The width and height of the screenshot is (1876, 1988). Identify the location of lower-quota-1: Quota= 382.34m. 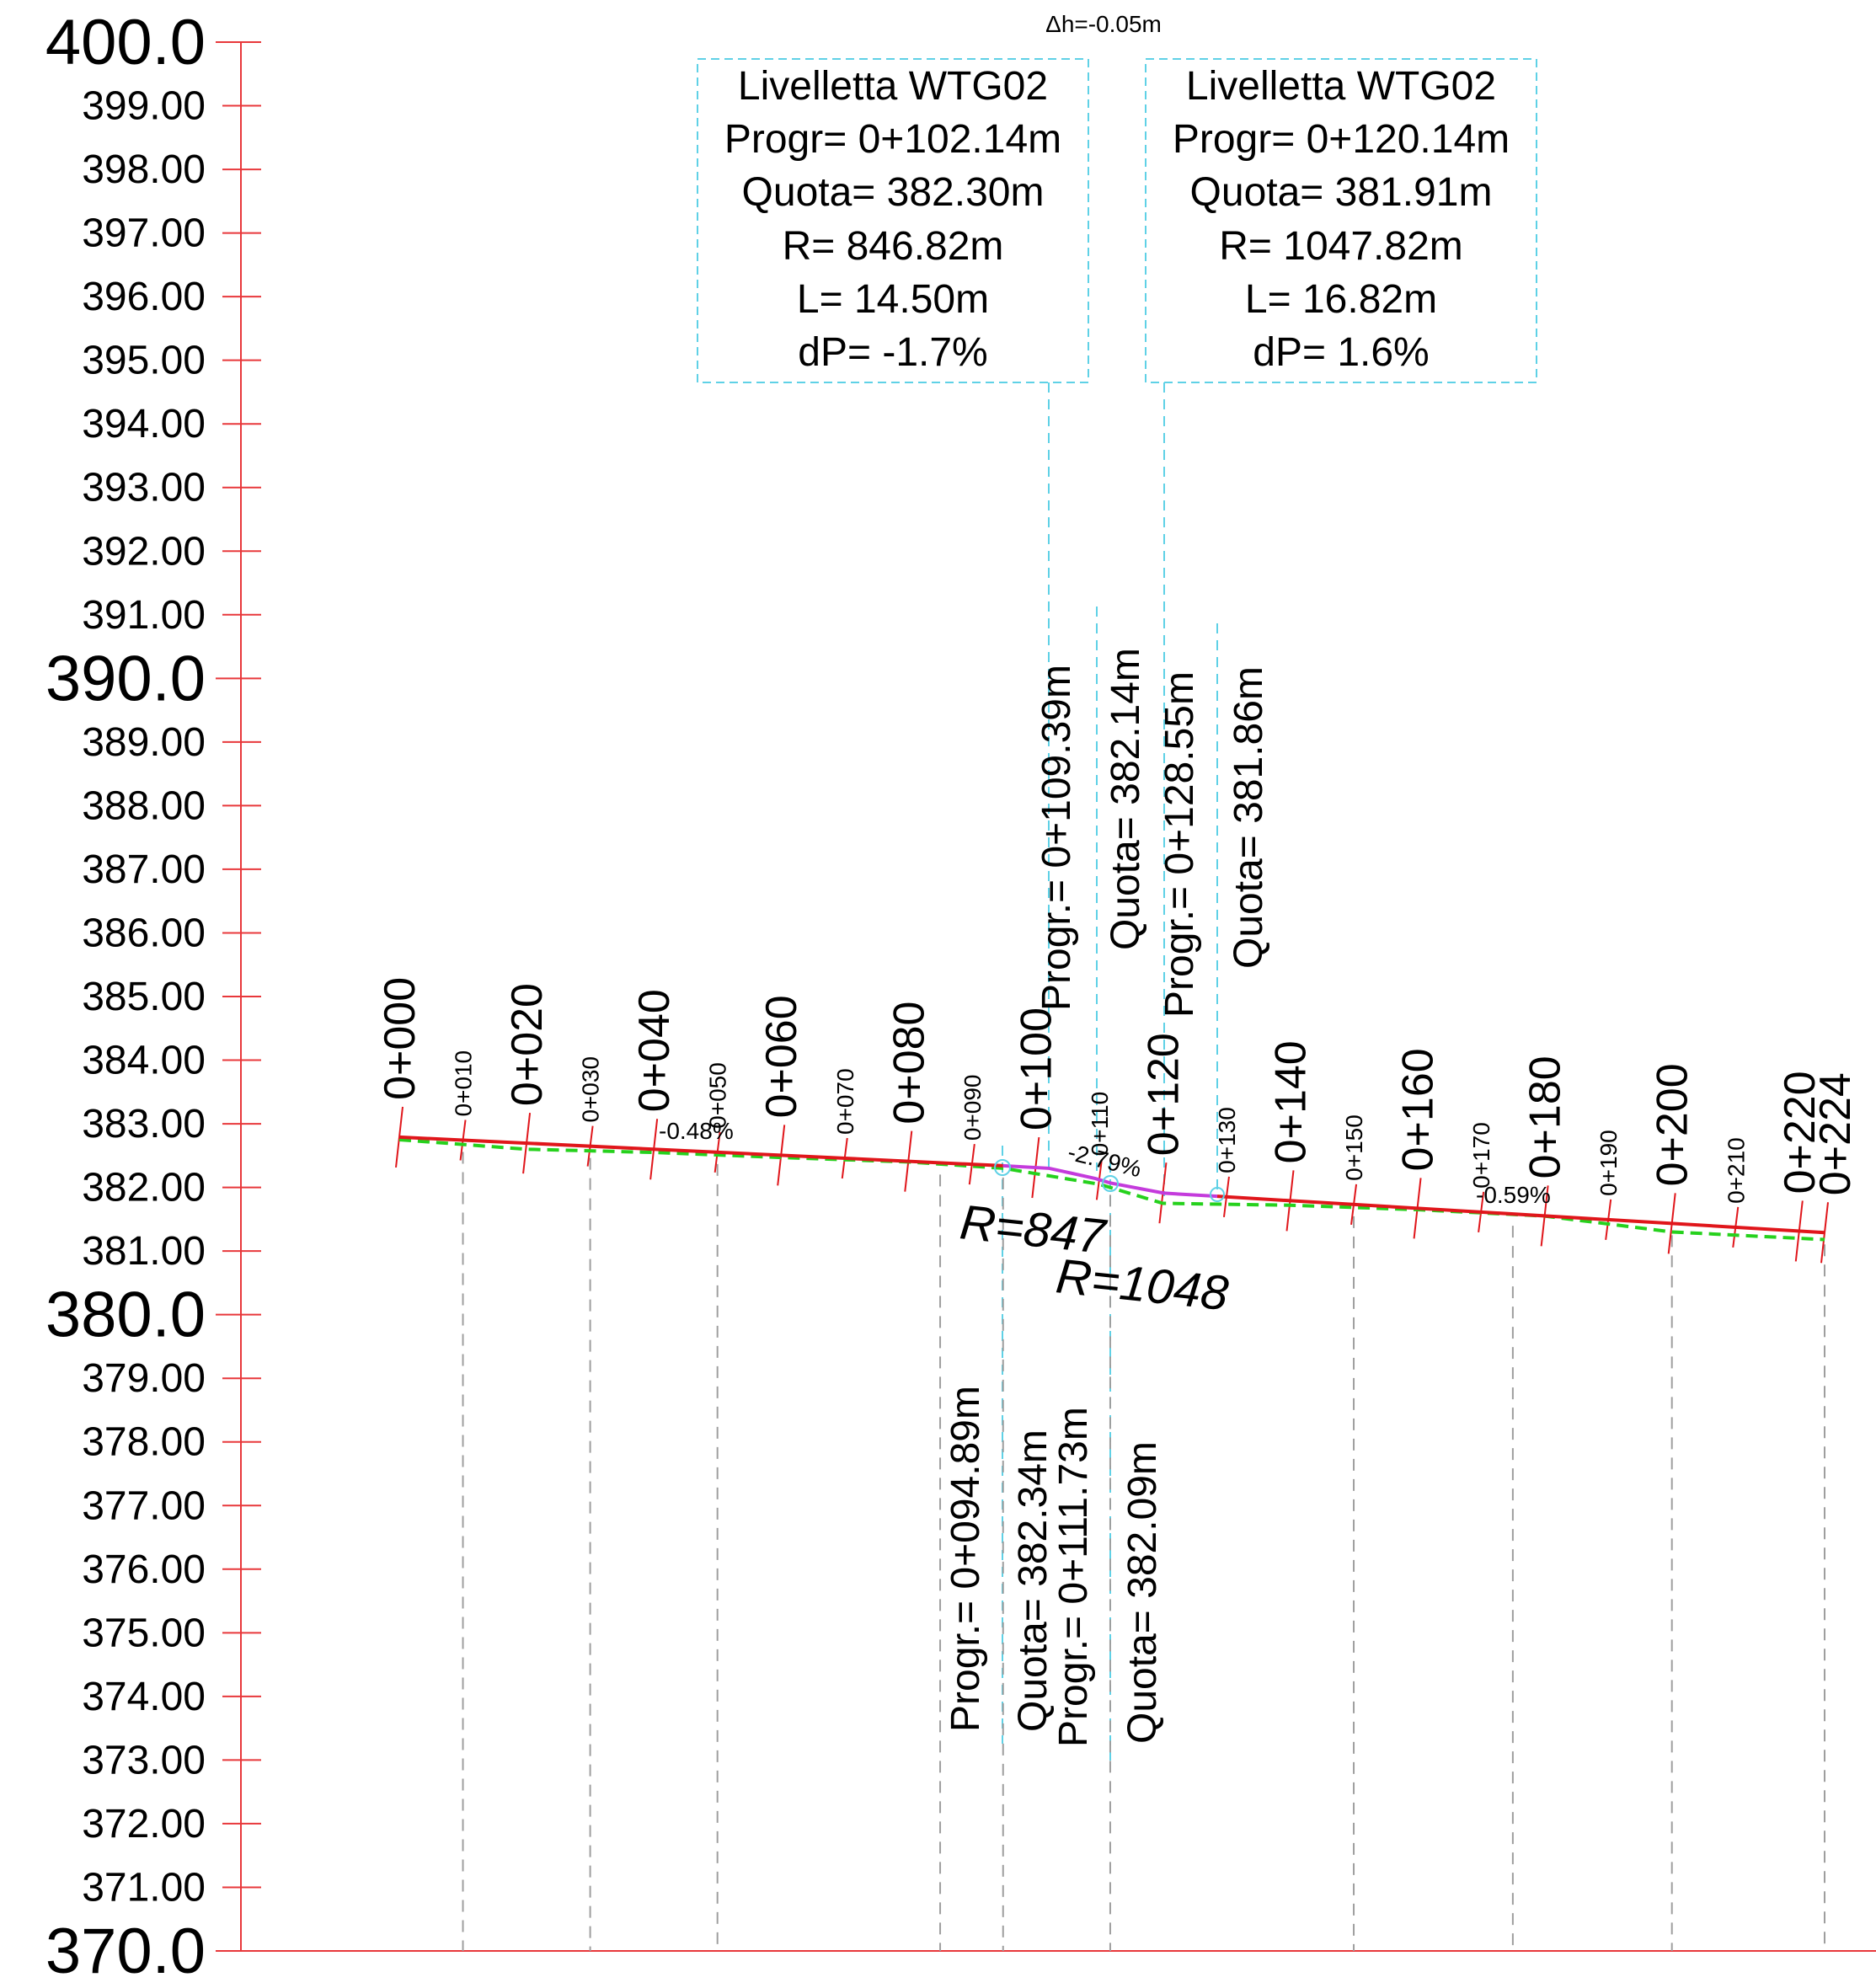
(1033, 1581).